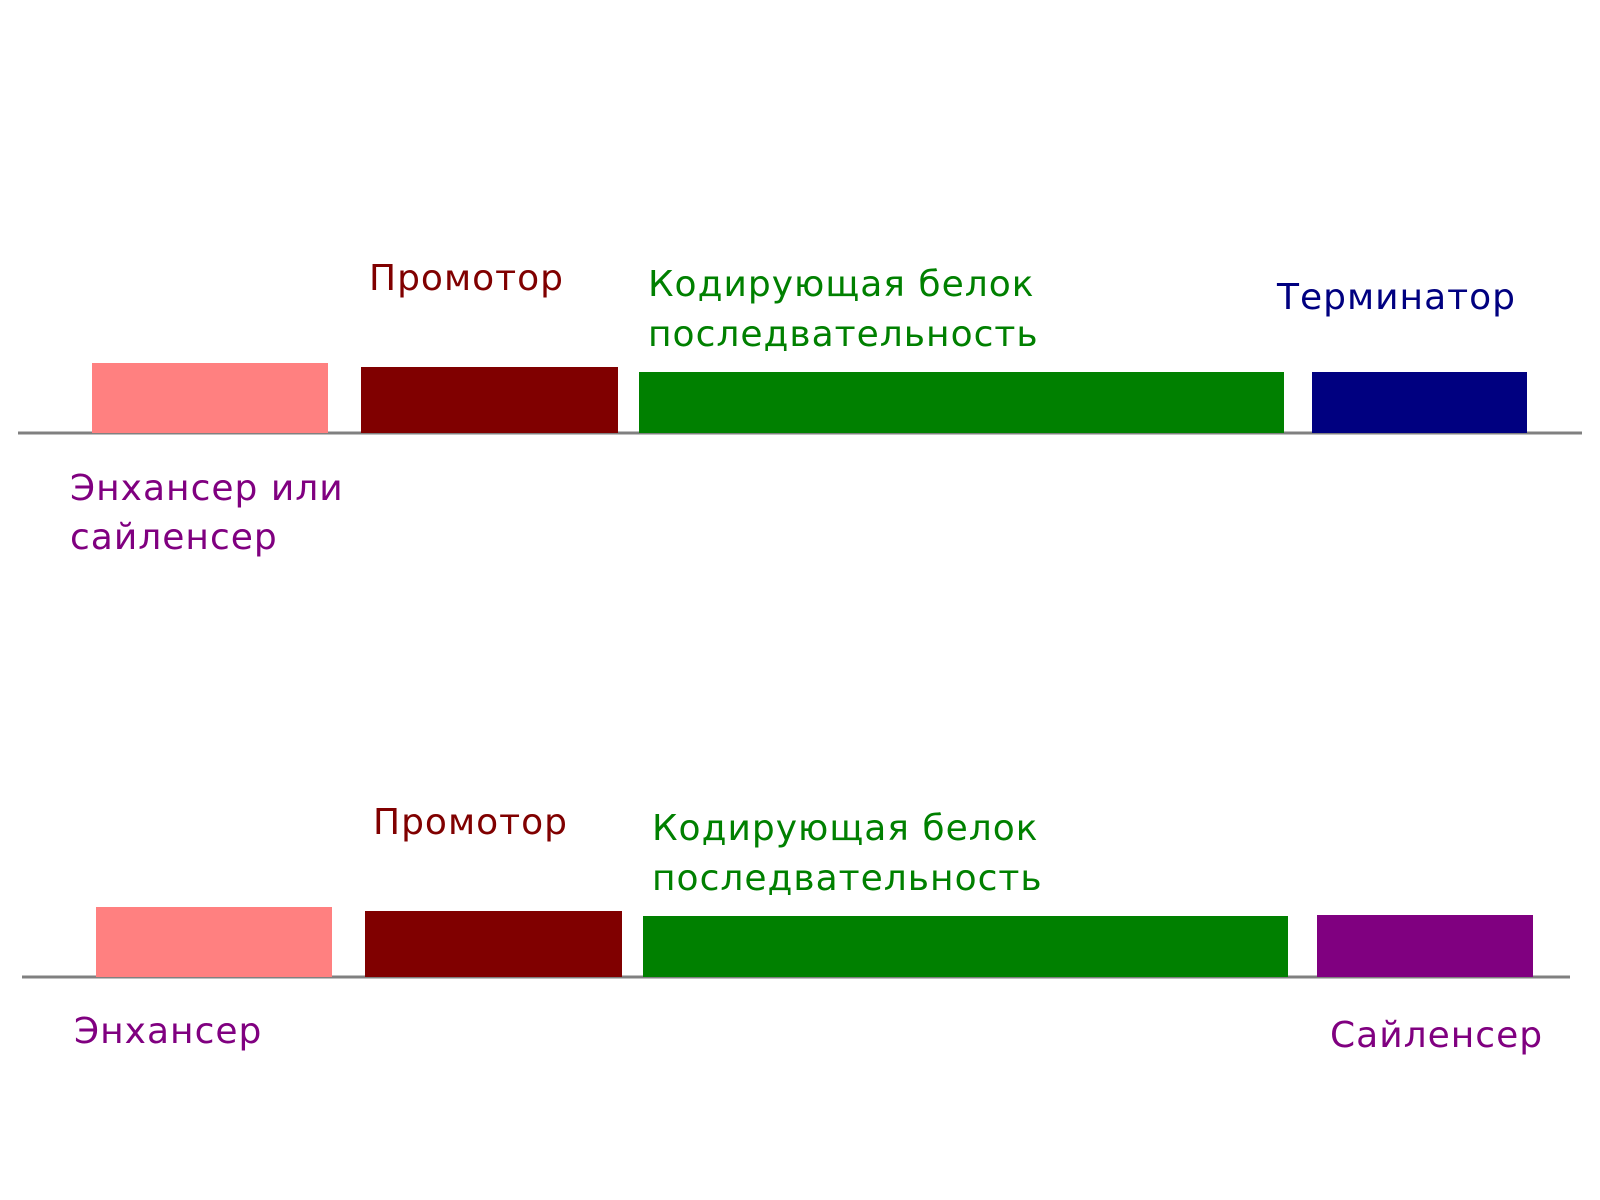 This screenshot has width=1600, height=1200. What do you see at coordinates (214, 942) in the screenshot?
I see `bottom-enhancer-block` at bounding box center [214, 942].